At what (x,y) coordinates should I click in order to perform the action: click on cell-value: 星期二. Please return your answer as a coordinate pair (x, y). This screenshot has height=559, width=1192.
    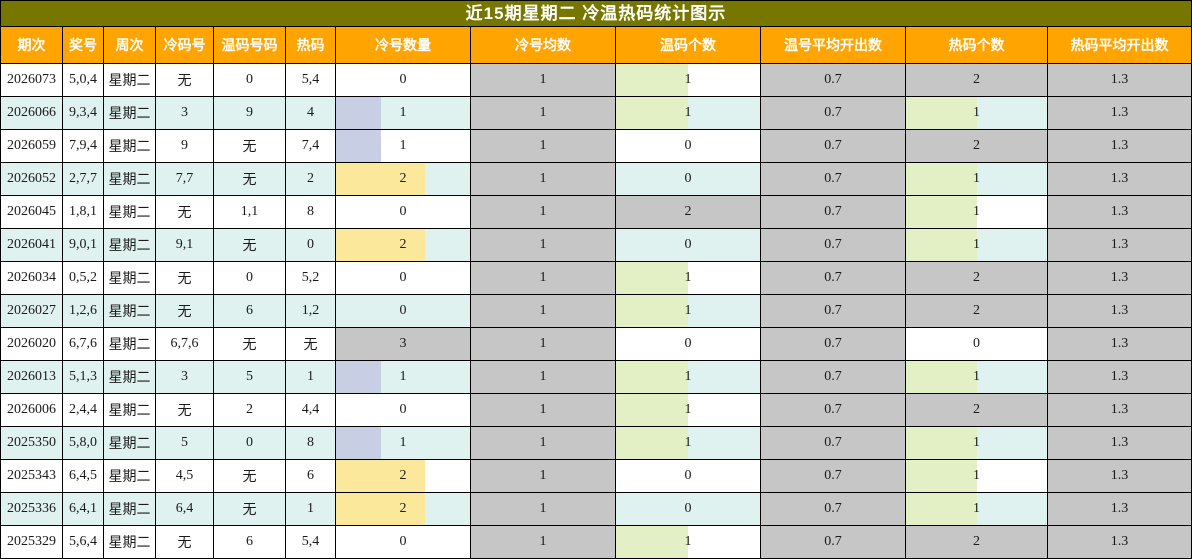
    Looking at the image, I should click on (129, 279).